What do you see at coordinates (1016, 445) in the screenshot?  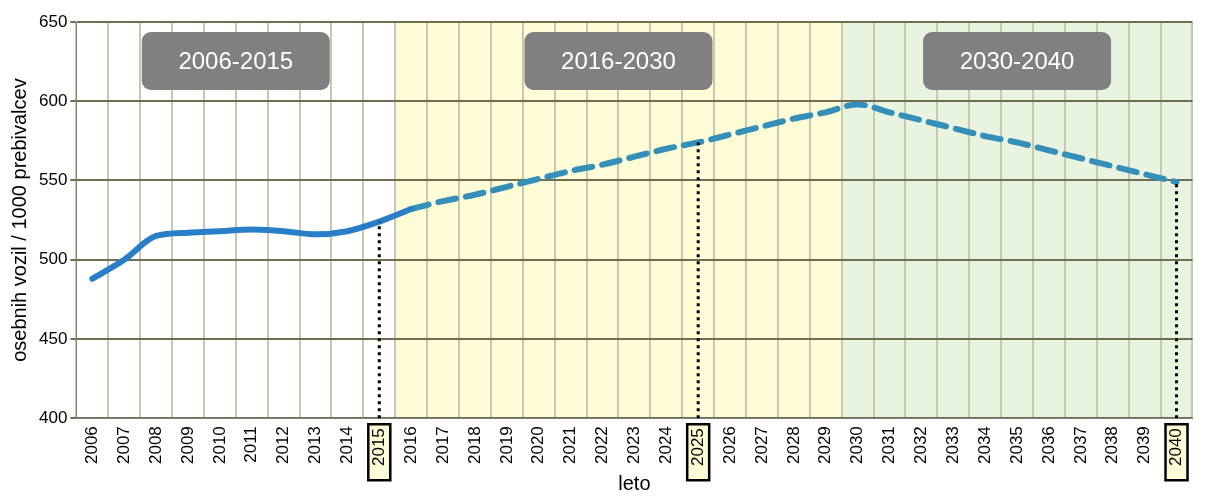 I see `x-tick-label: 2035` at bounding box center [1016, 445].